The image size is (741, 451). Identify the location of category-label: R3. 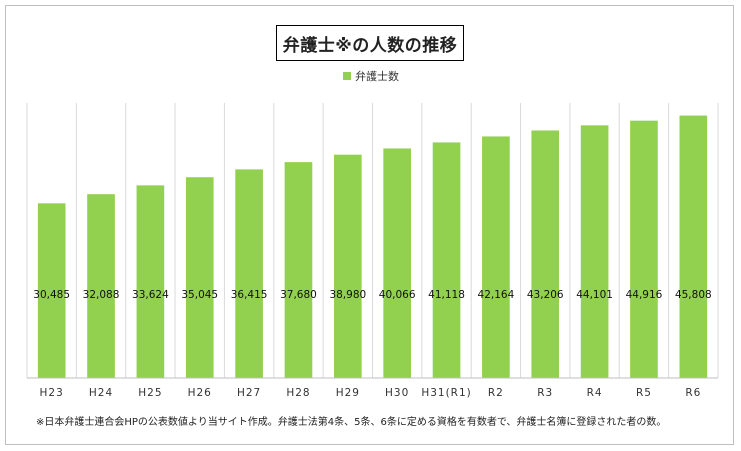
(545, 393).